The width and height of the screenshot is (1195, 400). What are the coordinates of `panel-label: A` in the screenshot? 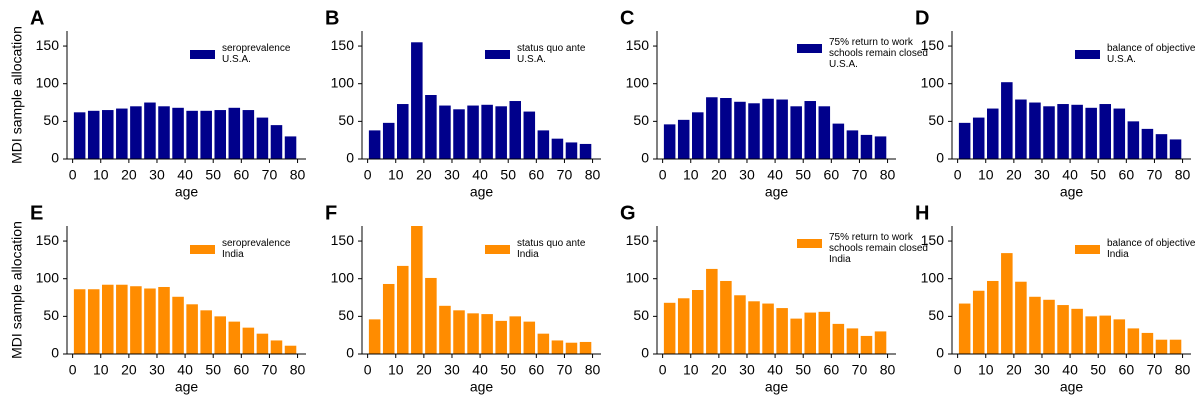 It's located at (37, 18).